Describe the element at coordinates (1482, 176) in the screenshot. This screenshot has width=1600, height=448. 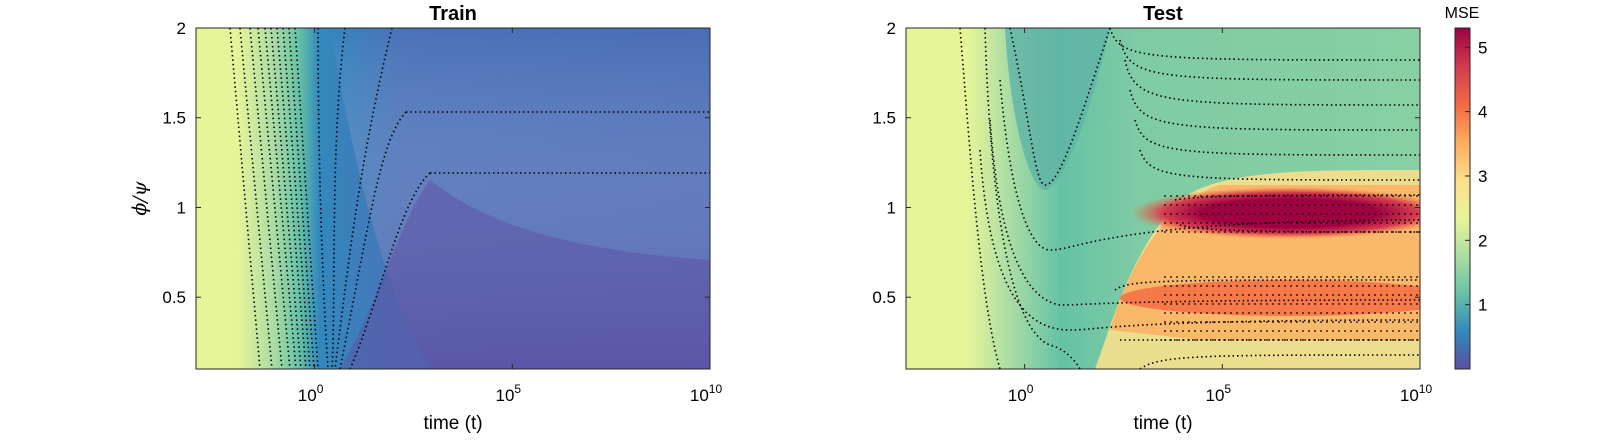
I see `colorbar-tick-label: 3` at that location.